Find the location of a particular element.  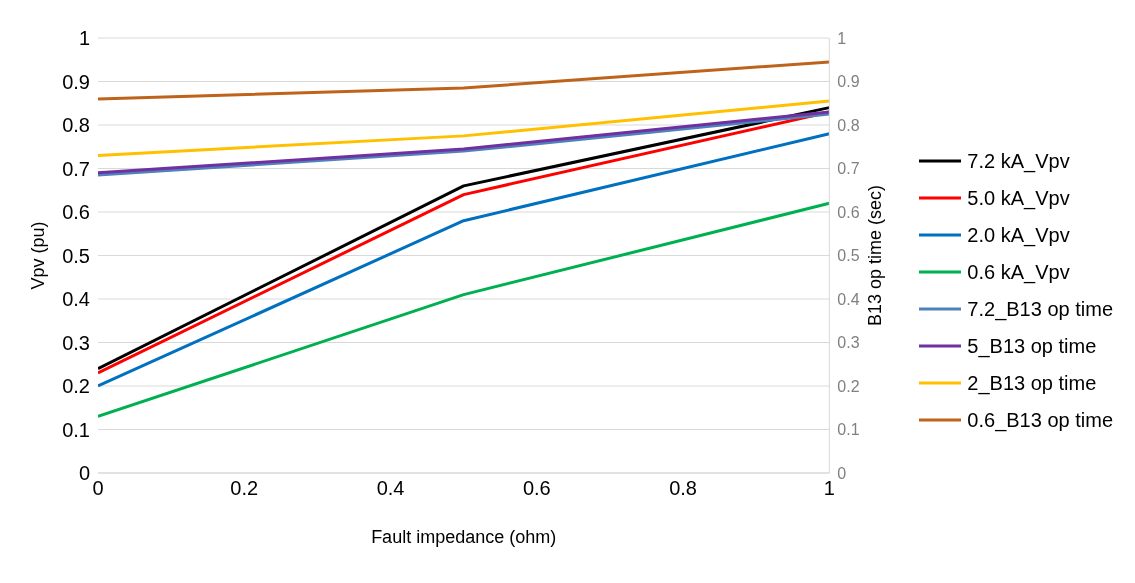

y-tick-label: 0.4 is located at coordinates (76, 299).